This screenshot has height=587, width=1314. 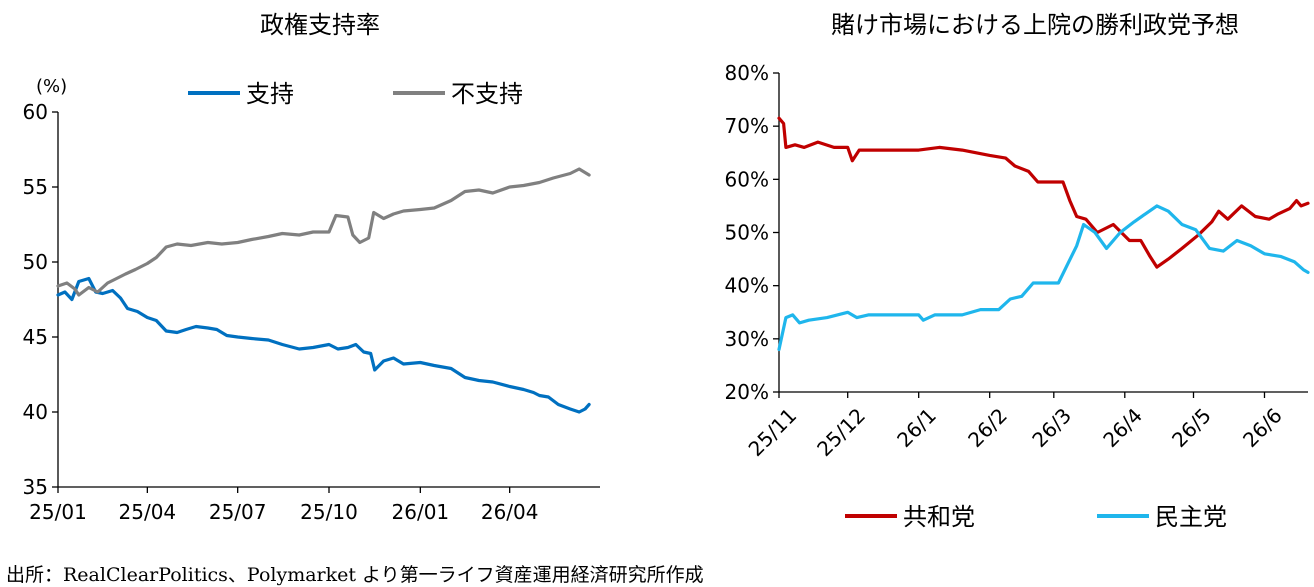 What do you see at coordinates (747, 392) in the screenshot?
I see `y-tick-label: 20%` at bounding box center [747, 392].